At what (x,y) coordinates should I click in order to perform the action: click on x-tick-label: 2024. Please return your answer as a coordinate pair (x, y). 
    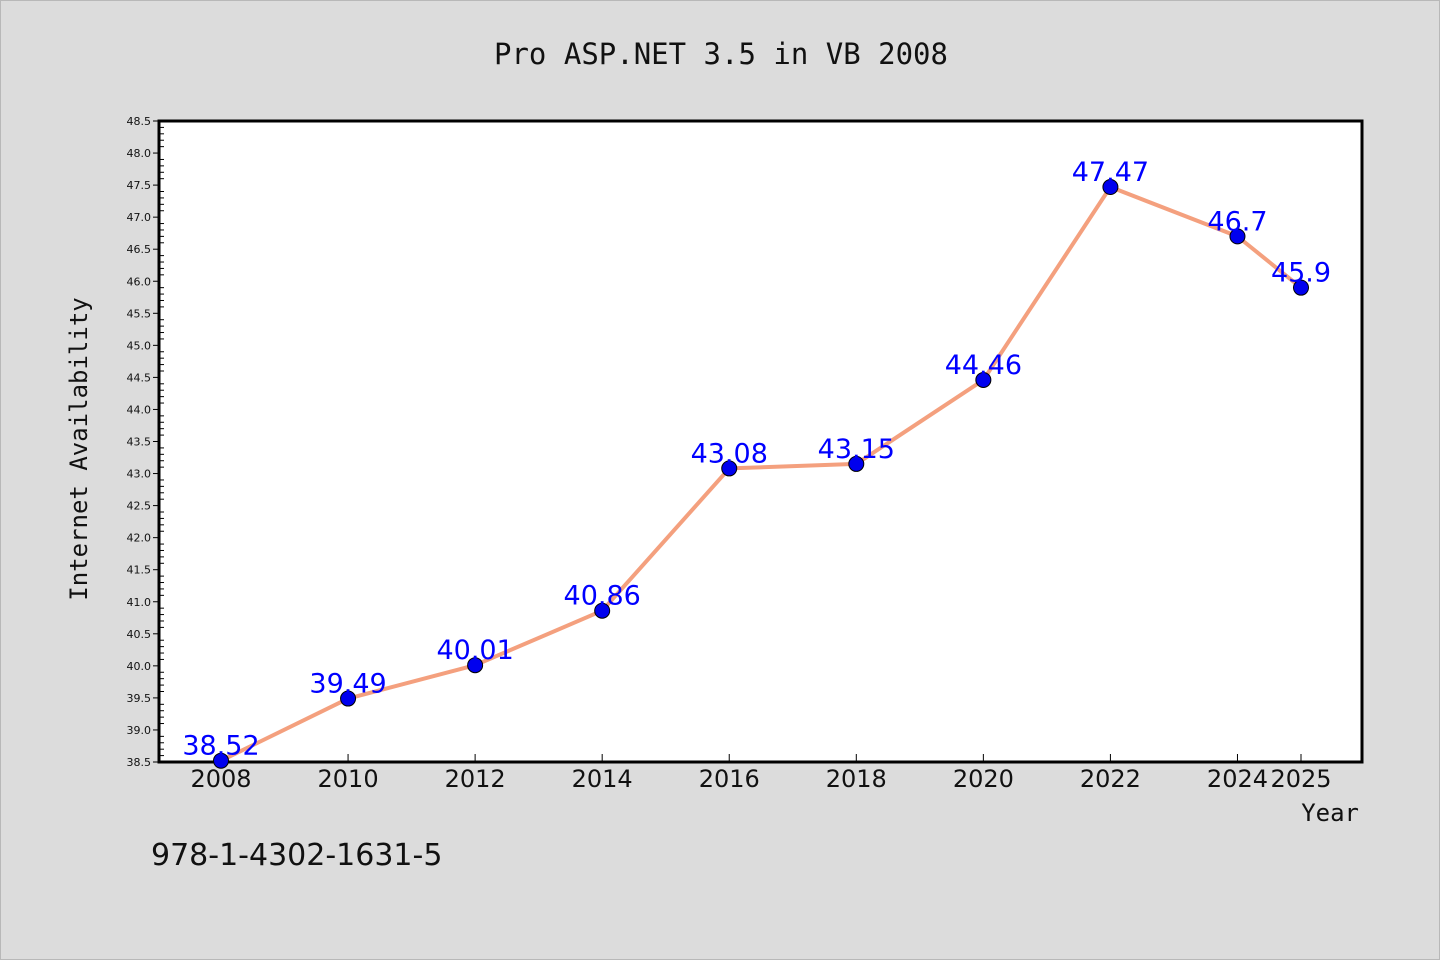
    Looking at the image, I should click on (1237, 779).